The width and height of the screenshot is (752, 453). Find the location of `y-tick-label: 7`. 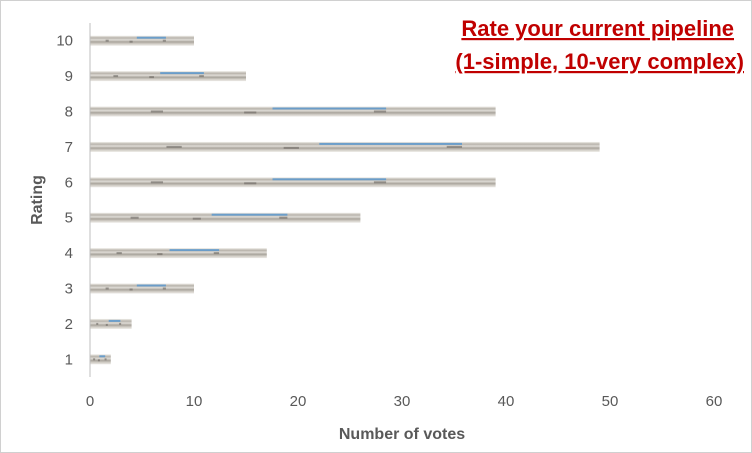

y-tick-label: 7 is located at coordinates (69, 147).